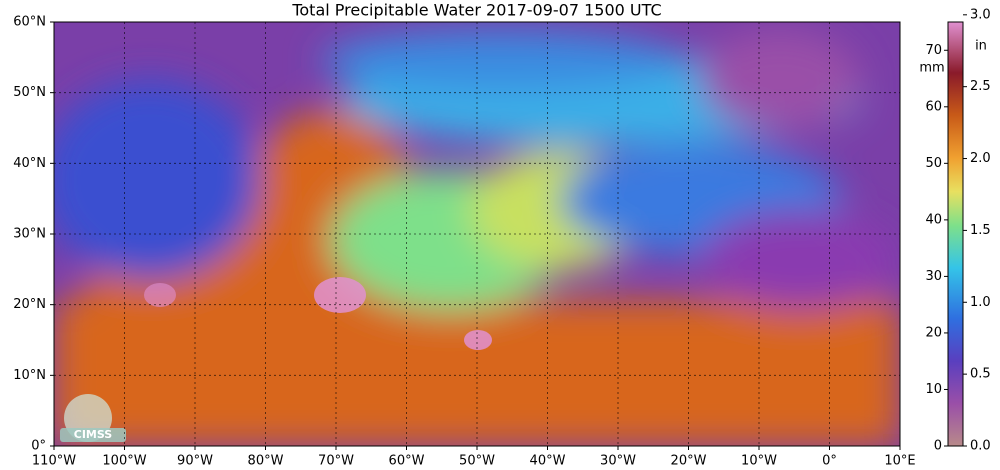  I want to click on mm-tick-label: 20, so click(933, 332).